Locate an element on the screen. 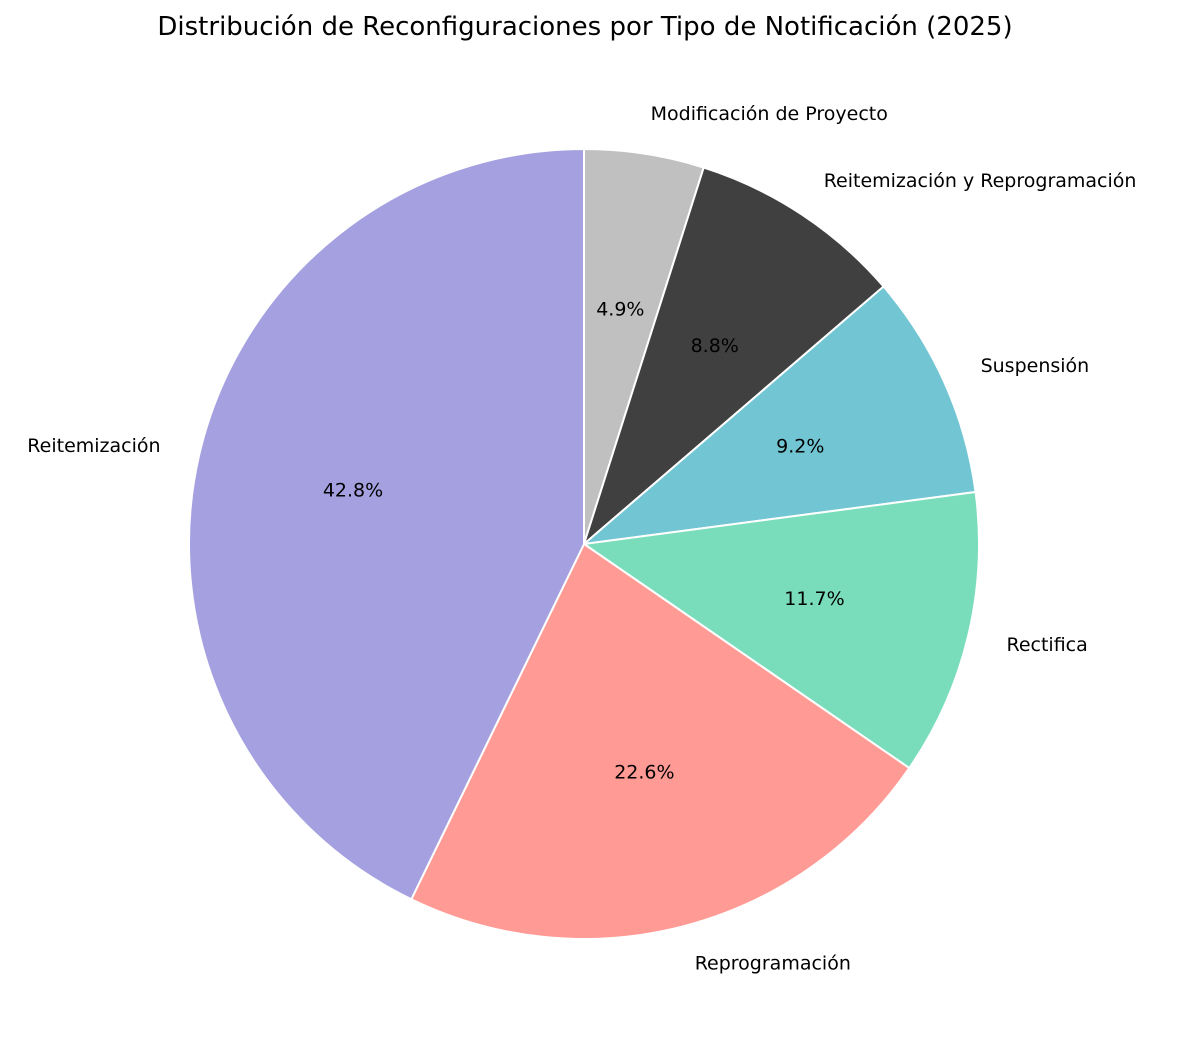 The image size is (1183, 1054). slice-pct-reprogramacion: 22.6% is located at coordinates (644, 773).